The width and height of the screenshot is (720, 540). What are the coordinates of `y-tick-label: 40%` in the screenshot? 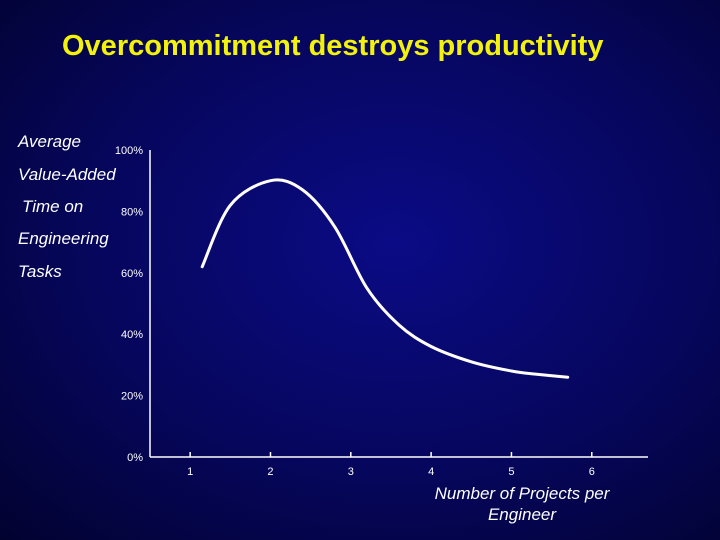 It's located at (132, 335).